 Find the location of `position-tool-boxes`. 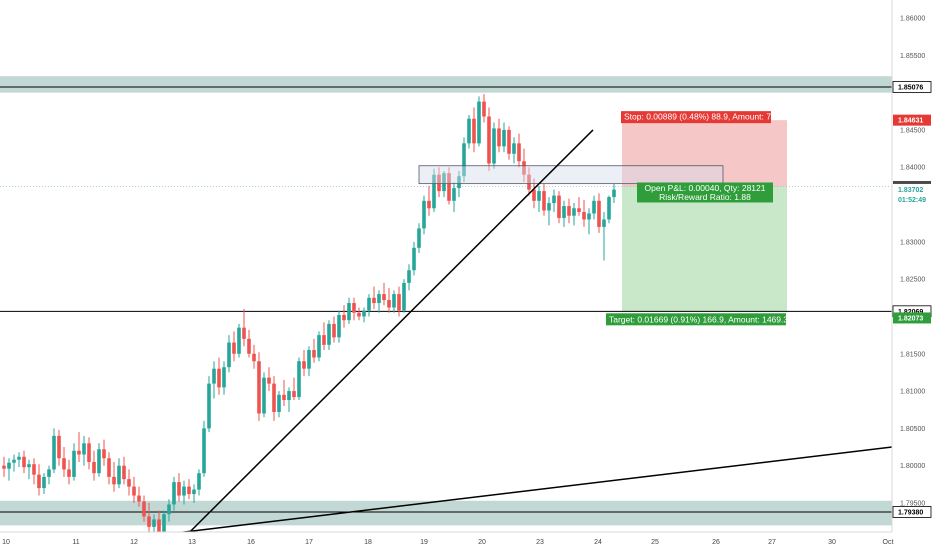

position-tool-boxes is located at coordinates (704, 216).